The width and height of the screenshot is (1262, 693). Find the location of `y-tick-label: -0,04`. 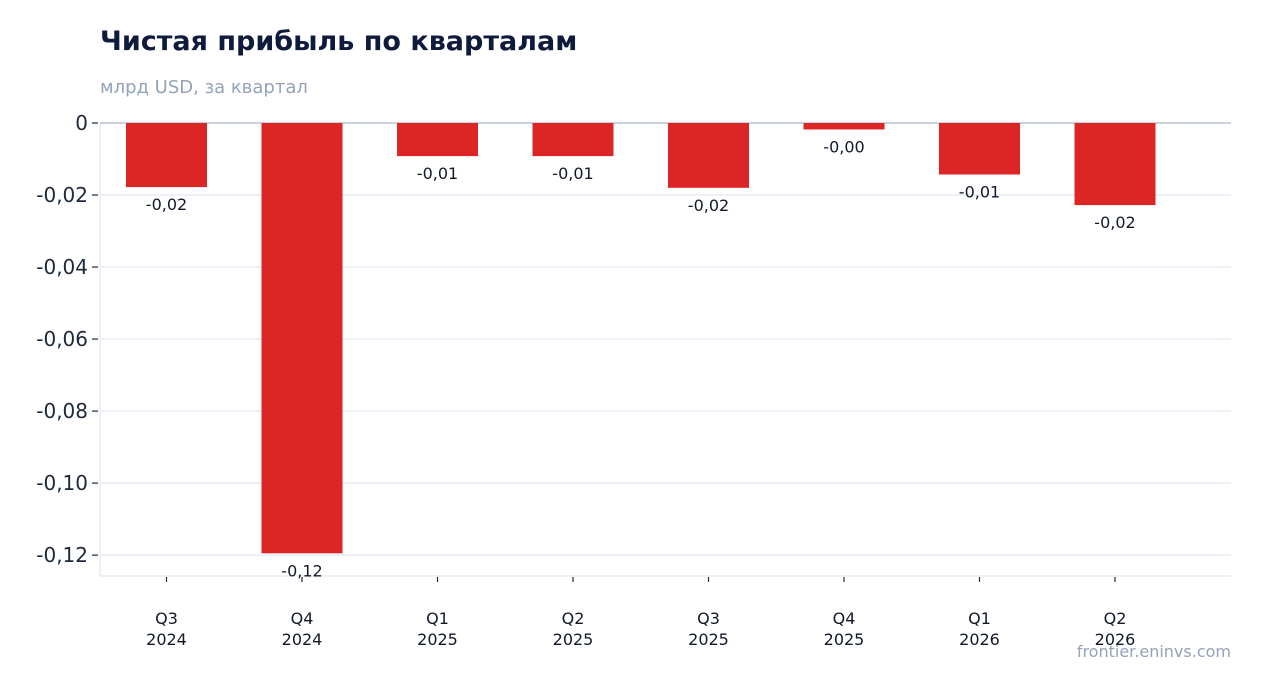

y-tick-label: -0,04 is located at coordinates (62, 267).